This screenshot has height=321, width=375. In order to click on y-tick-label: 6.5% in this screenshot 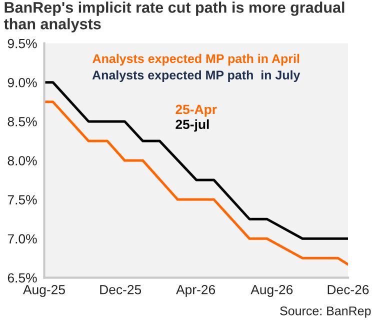, I will do `click(22, 278)`.